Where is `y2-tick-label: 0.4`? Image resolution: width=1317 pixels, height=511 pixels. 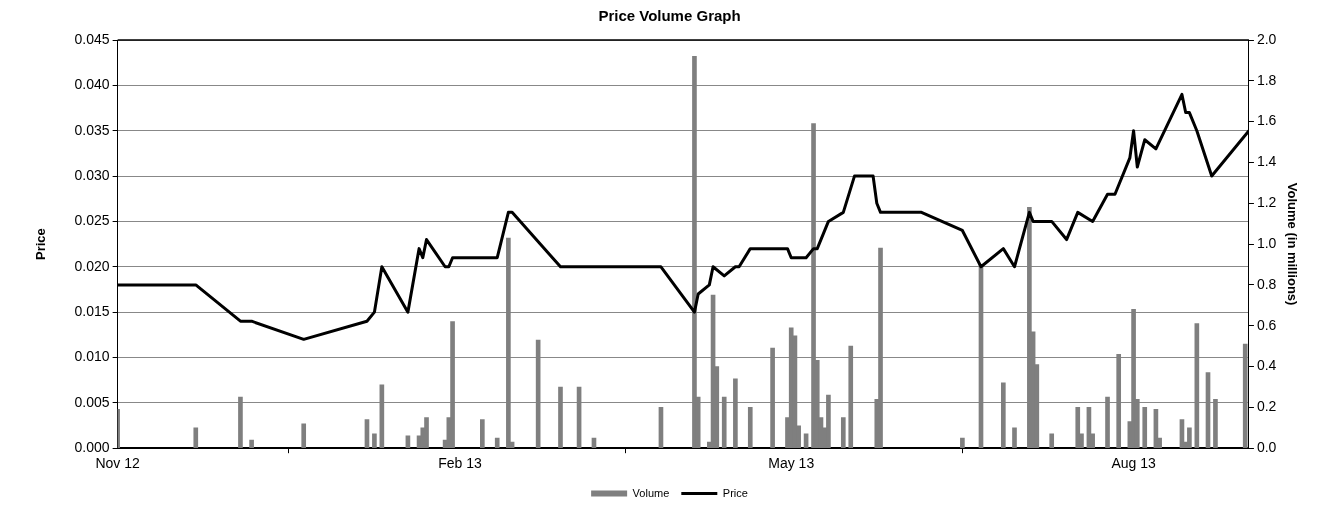
y2-tick-label: 0.4 is located at coordinates (1266, 365).